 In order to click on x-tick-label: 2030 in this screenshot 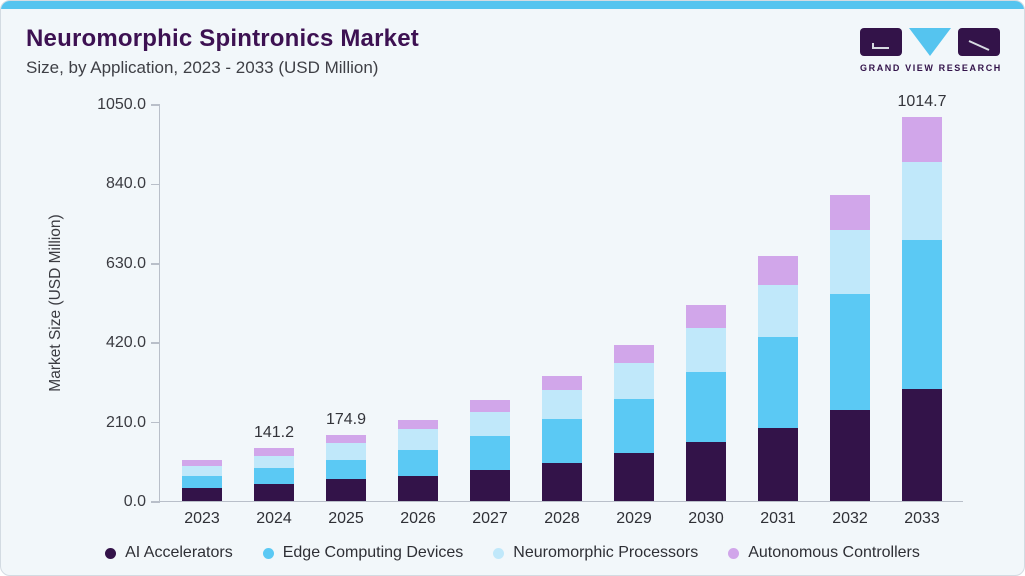, I will do `click(706, 518)`.